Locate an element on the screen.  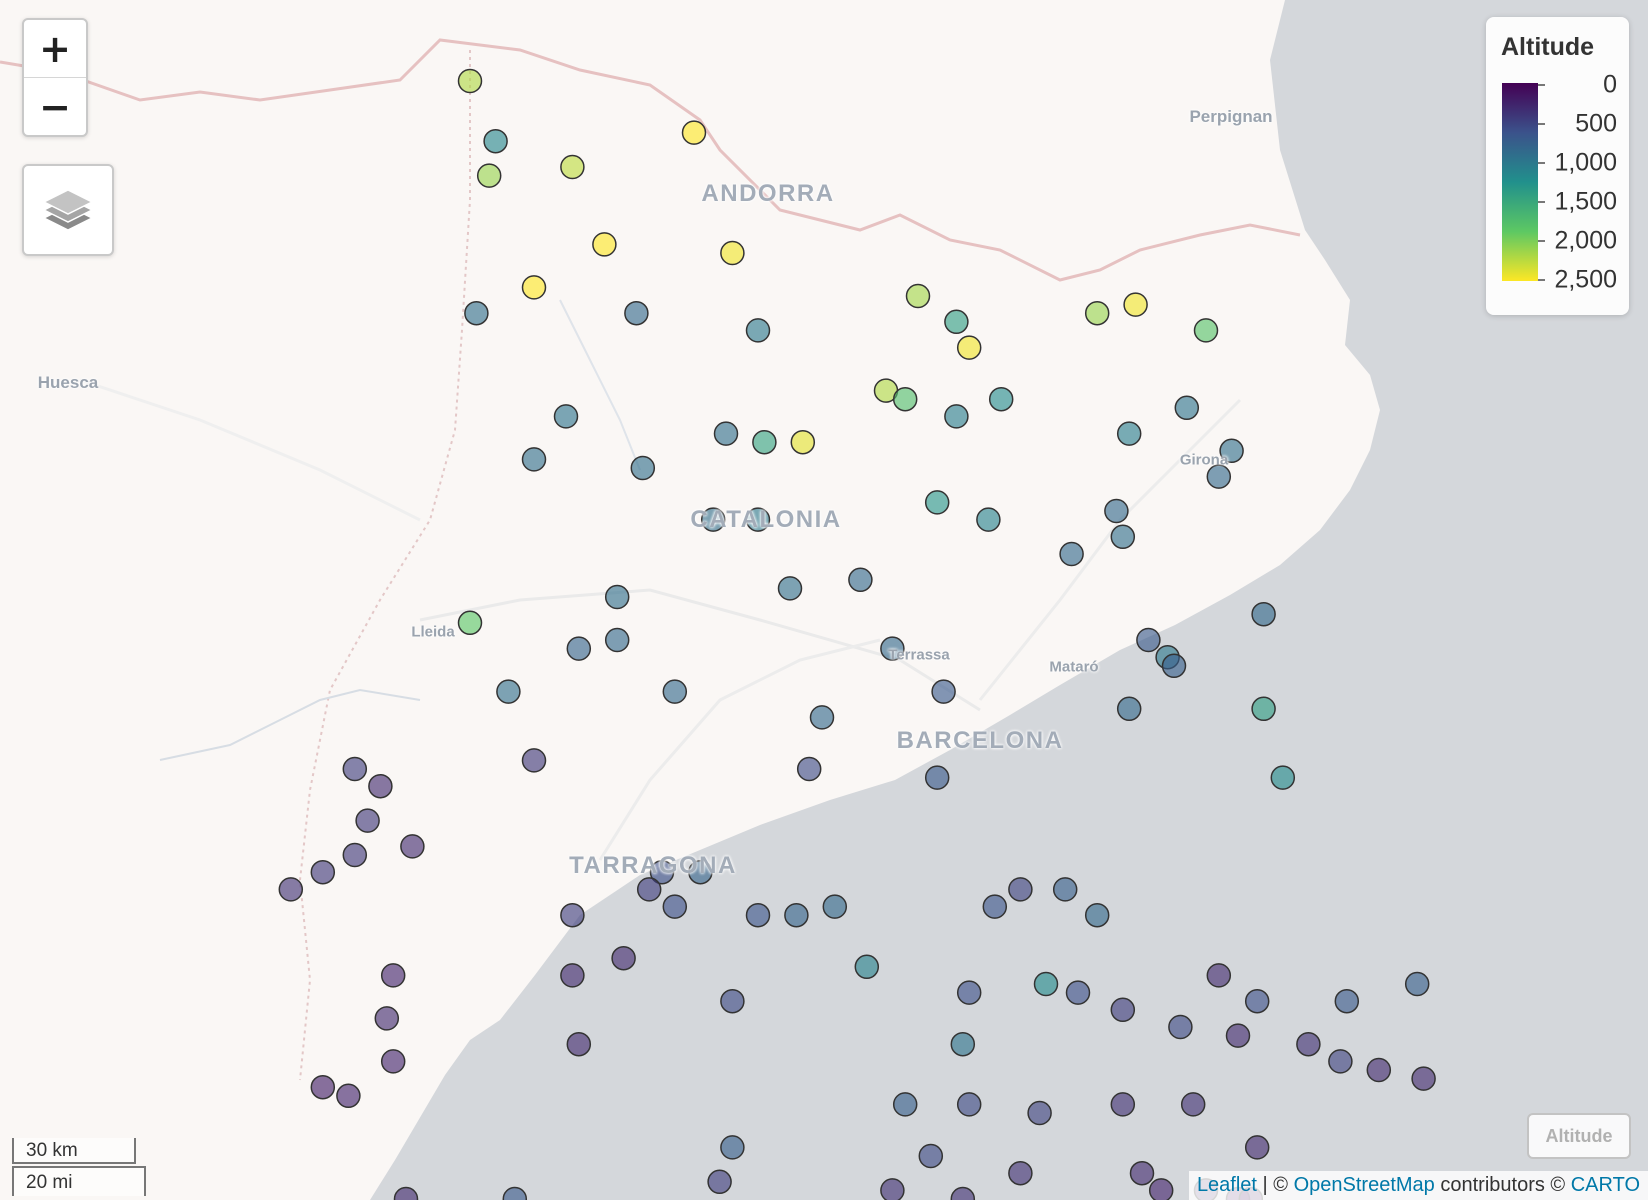
leaflet-link: Leaflet is located at coordinates (1226, 1185).